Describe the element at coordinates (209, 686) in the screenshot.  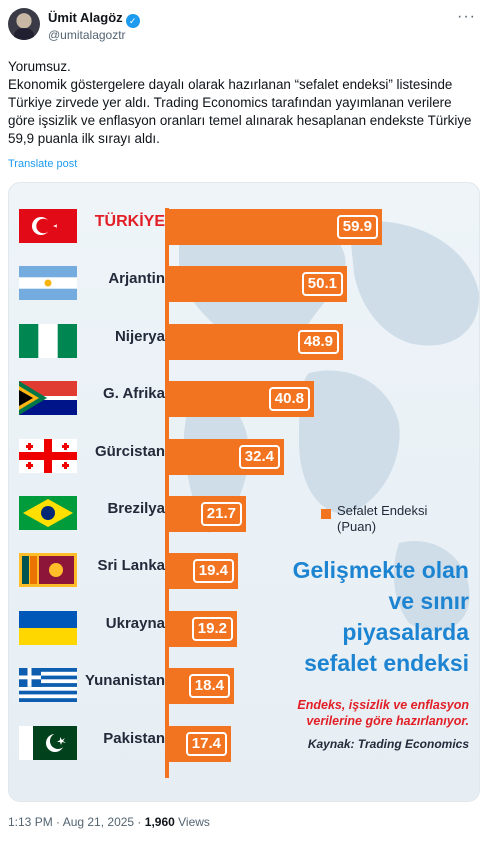
I see `bar-value-label: 18.4` at that location.